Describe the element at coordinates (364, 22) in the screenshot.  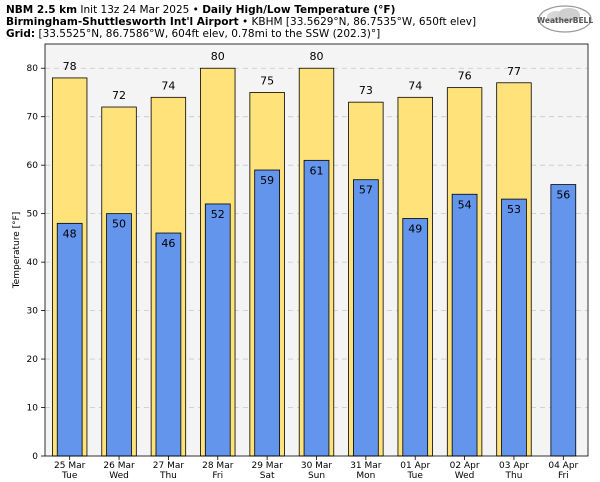
I see `station-info: KBHM [33.5629°N, 86.7535°W, 650ft elev]` at that location.